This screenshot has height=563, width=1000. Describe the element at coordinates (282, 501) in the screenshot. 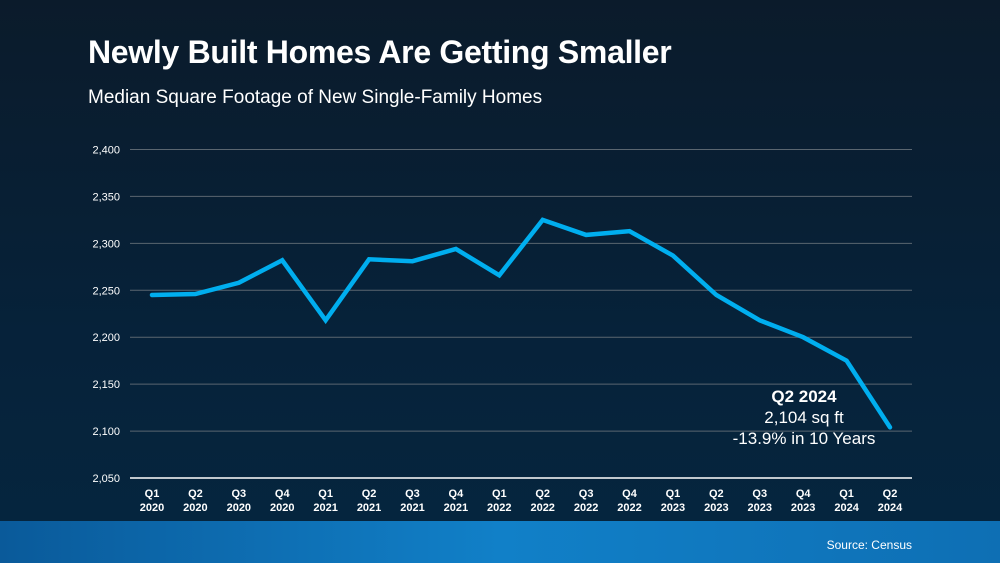

I see `x-tick-label: Q4 2020` at that location.